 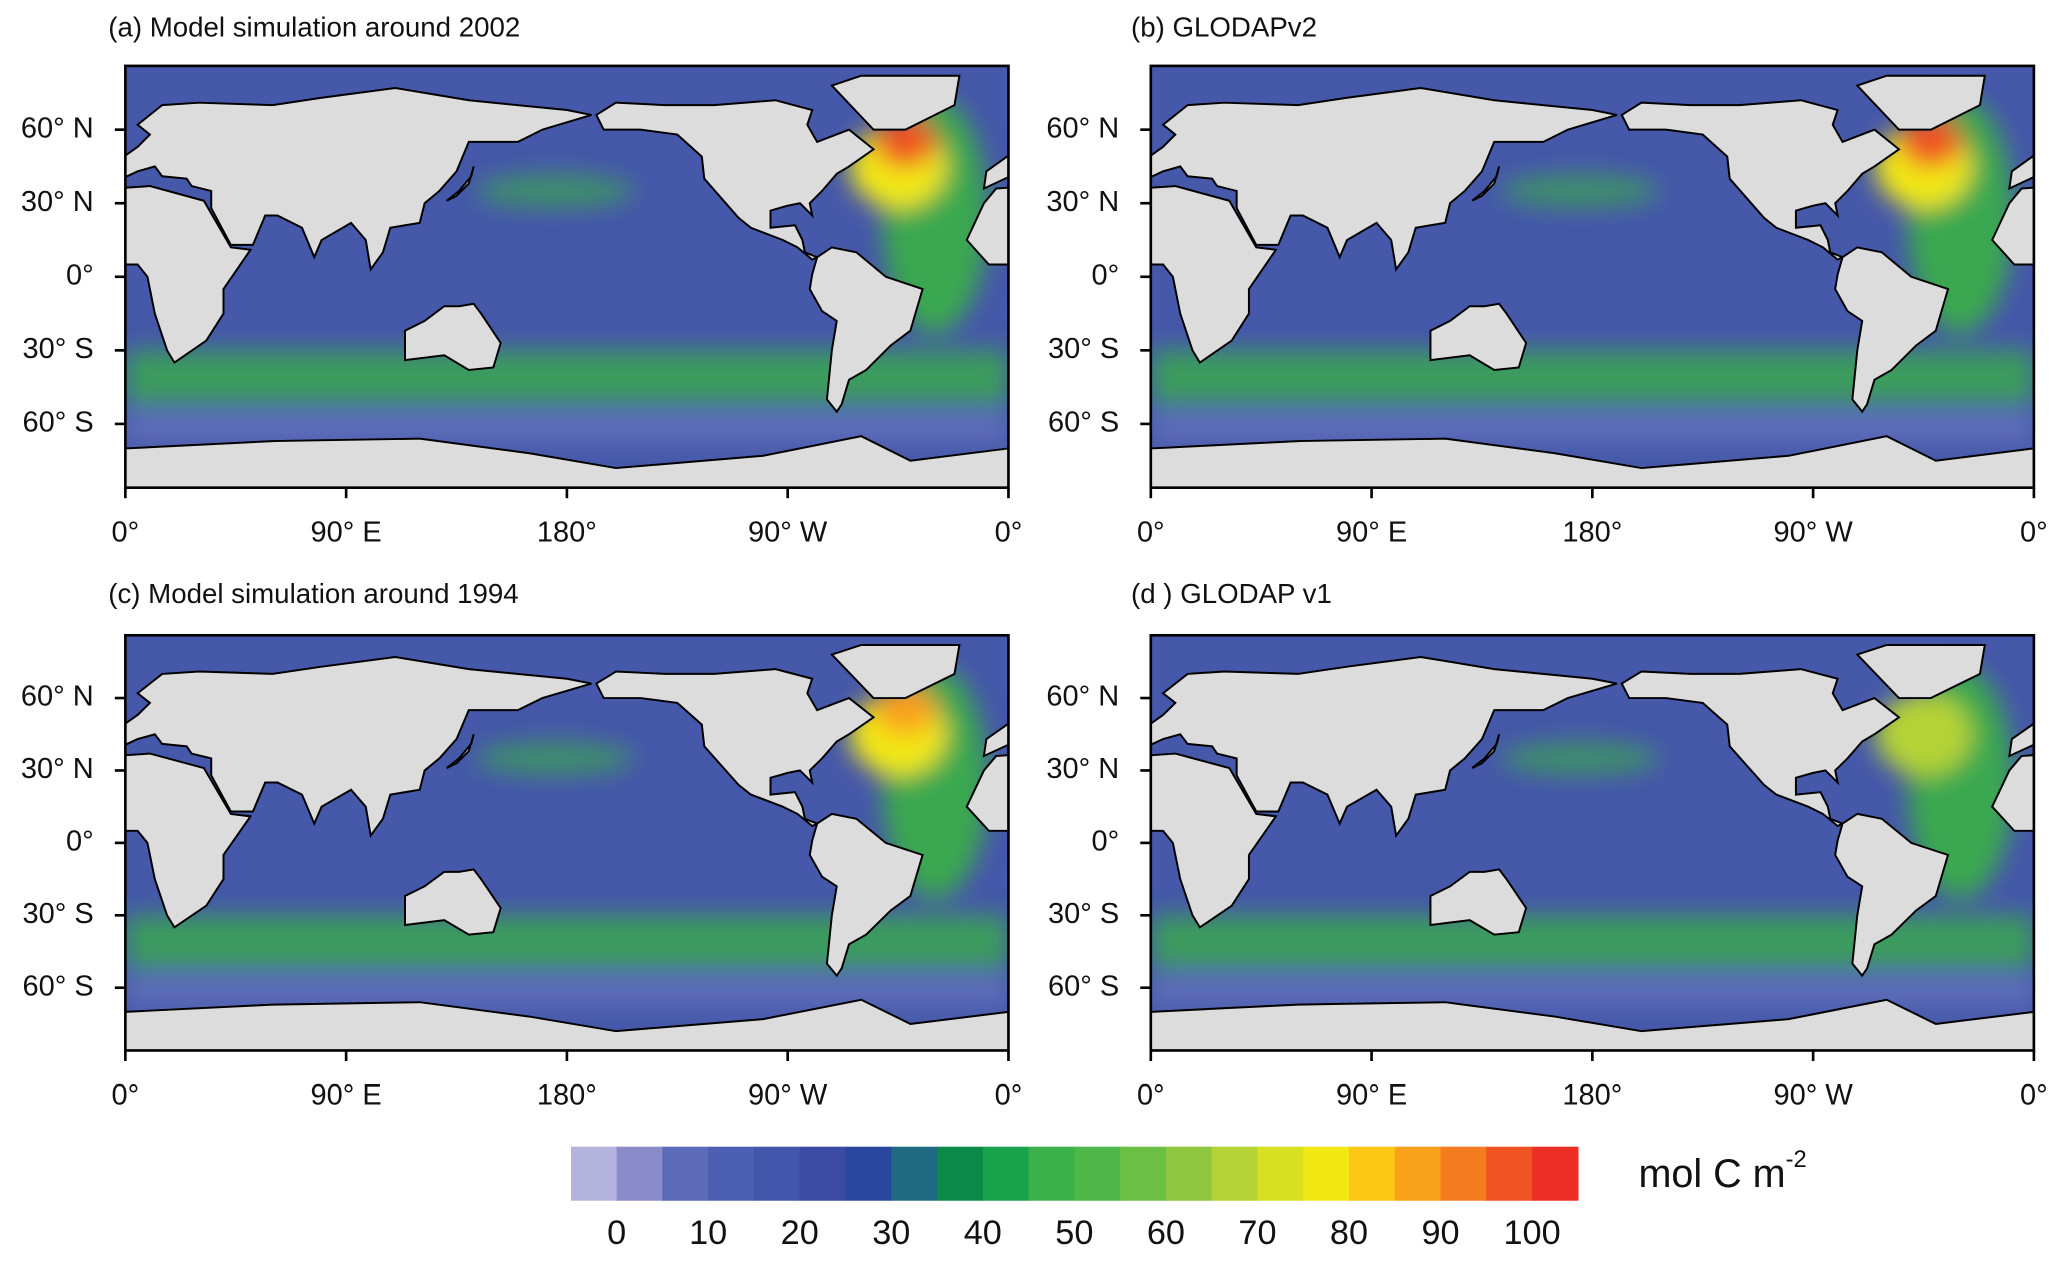 I want to click on ocean-features, so click(x=1592, y=837).